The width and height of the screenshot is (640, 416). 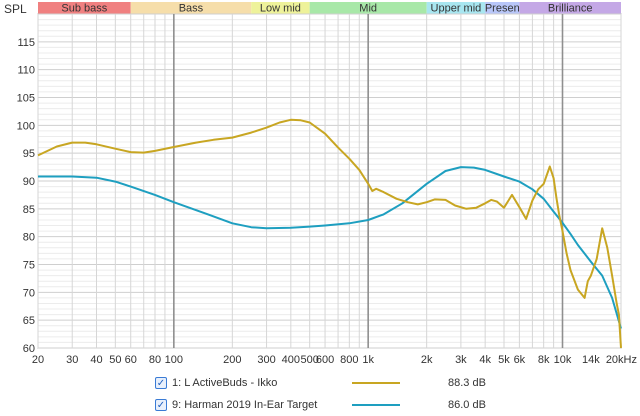 I want to click on legend-label: 1: L ActiveBuds - Ikko, so click(x=225, y=383).